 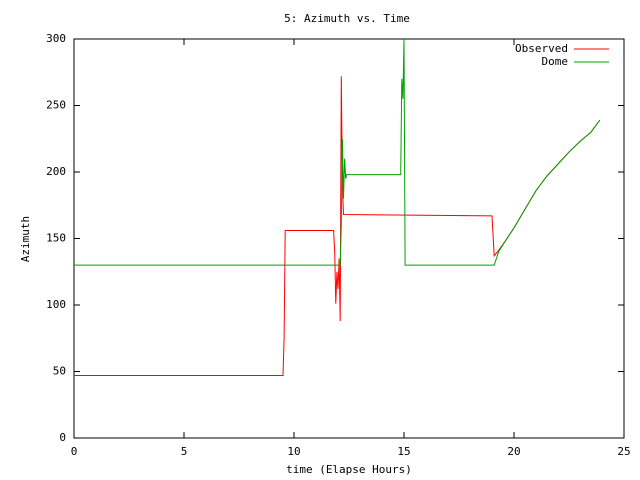 I want to click on y-tick-label: 150, so click(x=56, y=238).